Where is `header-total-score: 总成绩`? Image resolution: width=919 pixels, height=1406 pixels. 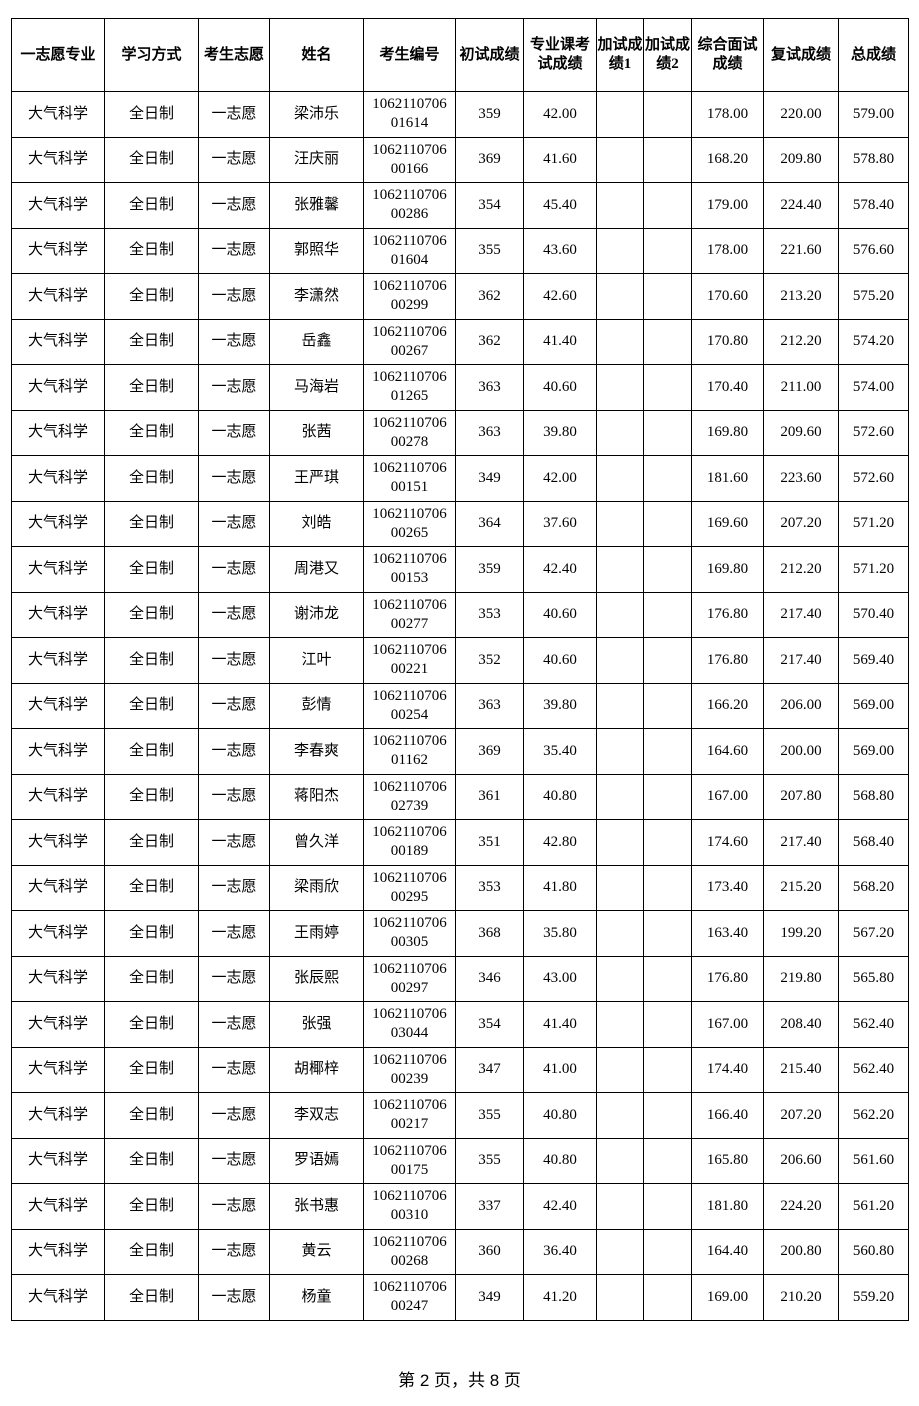
header-total-score: 总成绩 is located at coordinates (873, 55).